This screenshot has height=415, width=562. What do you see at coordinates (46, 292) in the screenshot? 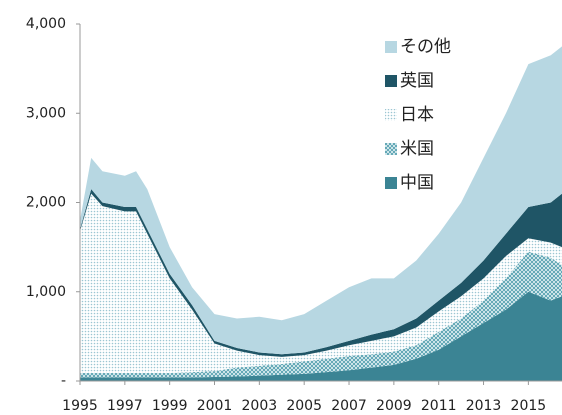
I see `y-tick-label: 1,000` at bounding box center [46, 292].